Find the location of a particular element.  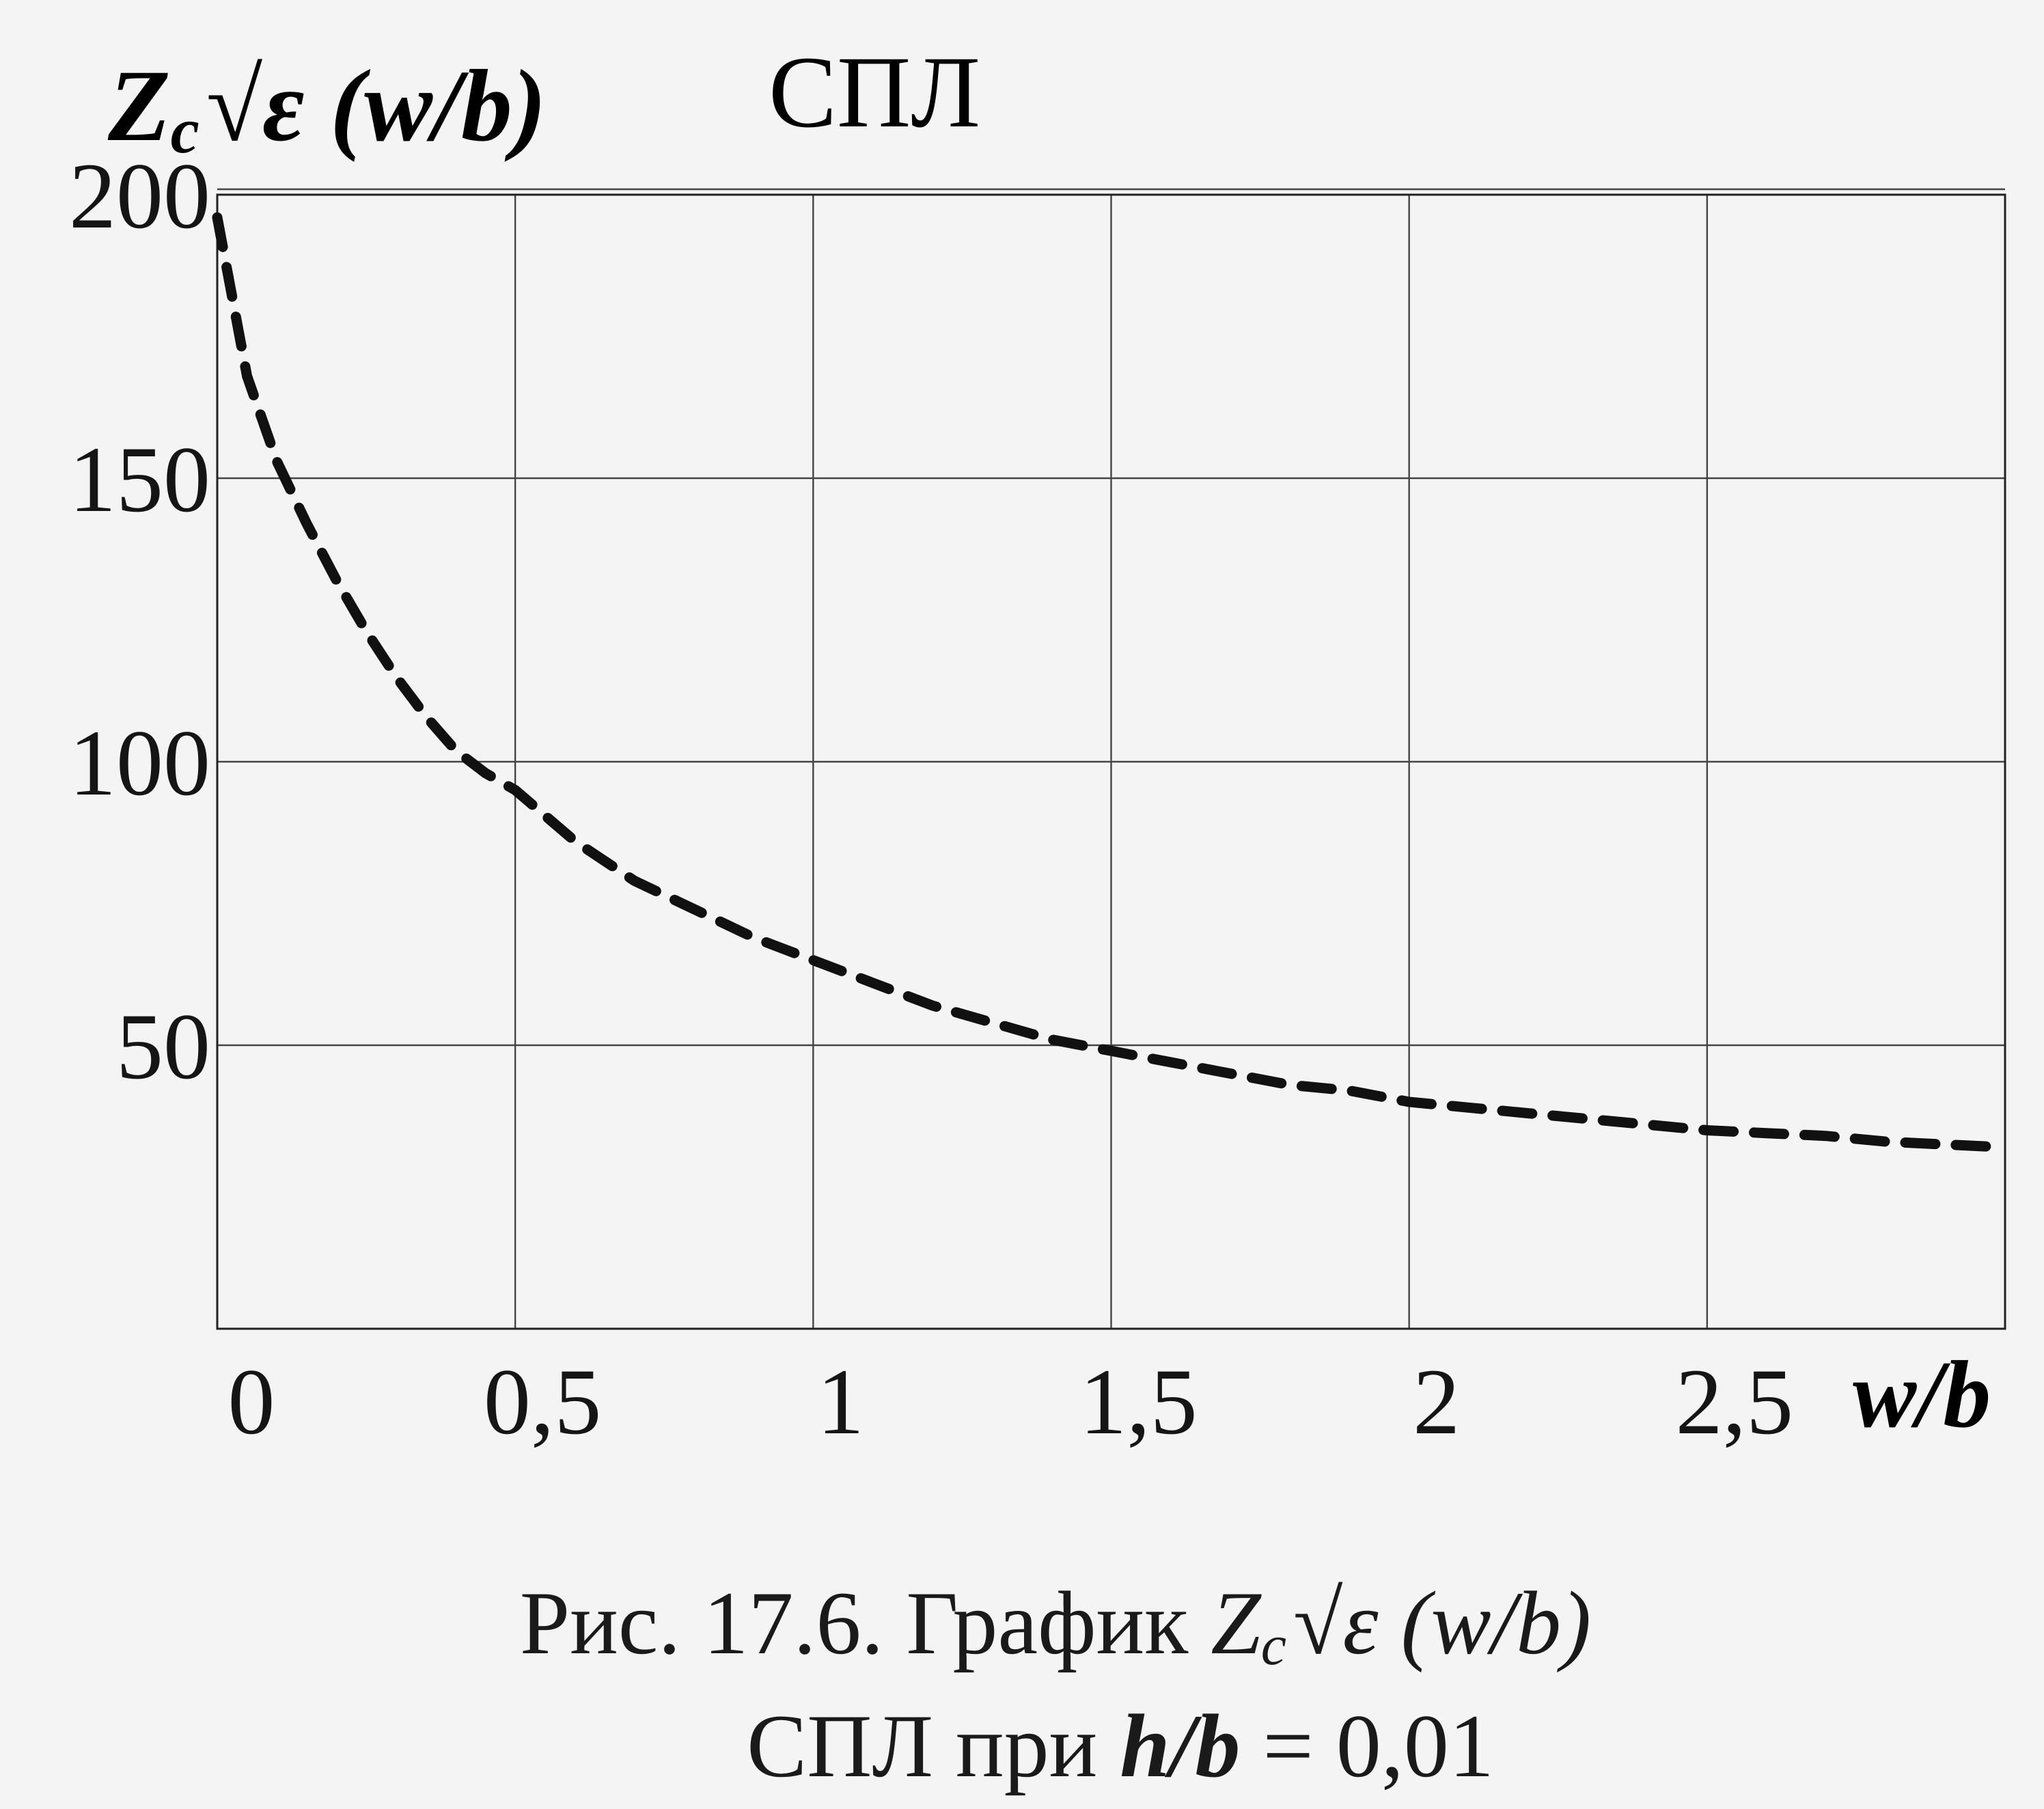

y-tick-labels: 200 150 100 50 is located at coordinates (139, 621).